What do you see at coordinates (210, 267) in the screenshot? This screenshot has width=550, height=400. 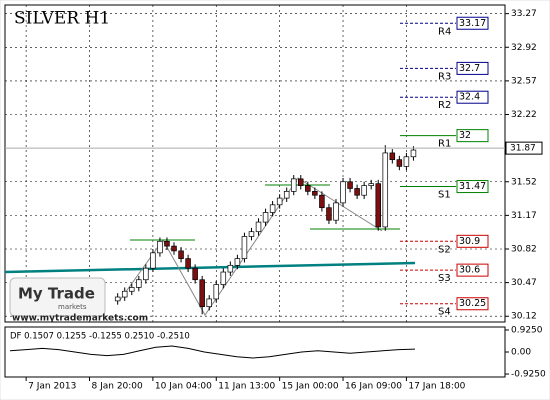 I see `trend-line` at bounding box center [210, 267].